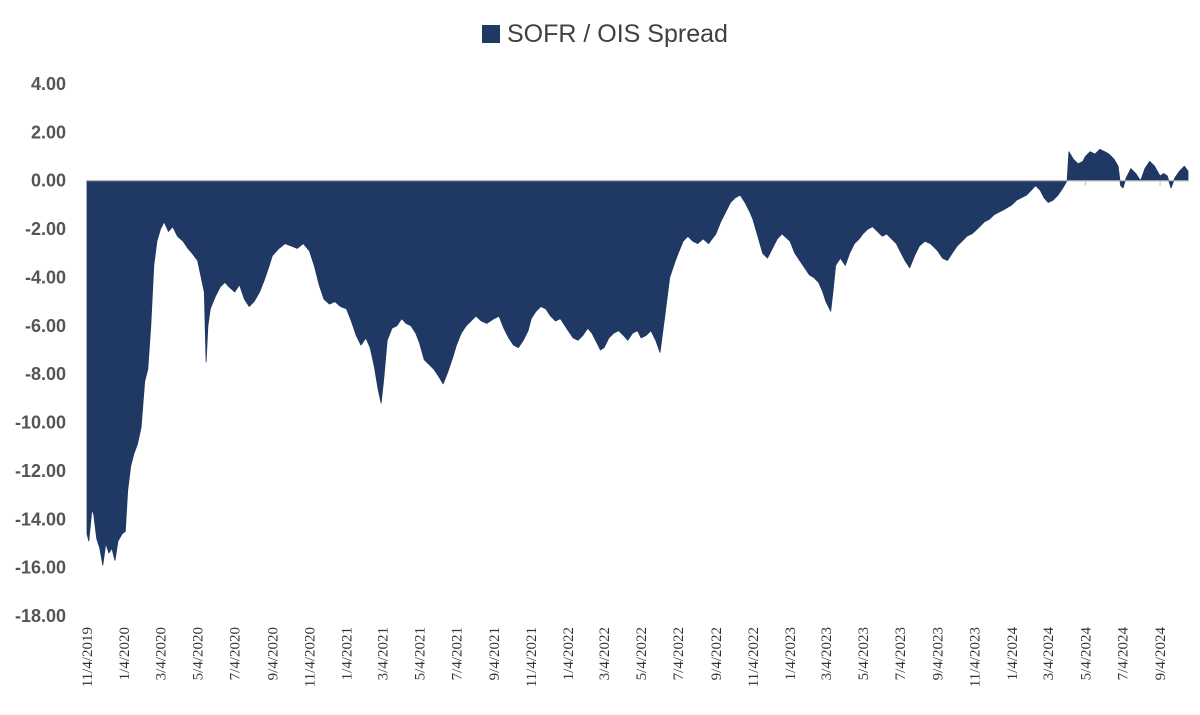 The image size is (1200, 715). What do you see at coordinates (162, 653) in the screenshot?
I see `x-tick-label: 3/4/2020` at bounding box center [162, 653].